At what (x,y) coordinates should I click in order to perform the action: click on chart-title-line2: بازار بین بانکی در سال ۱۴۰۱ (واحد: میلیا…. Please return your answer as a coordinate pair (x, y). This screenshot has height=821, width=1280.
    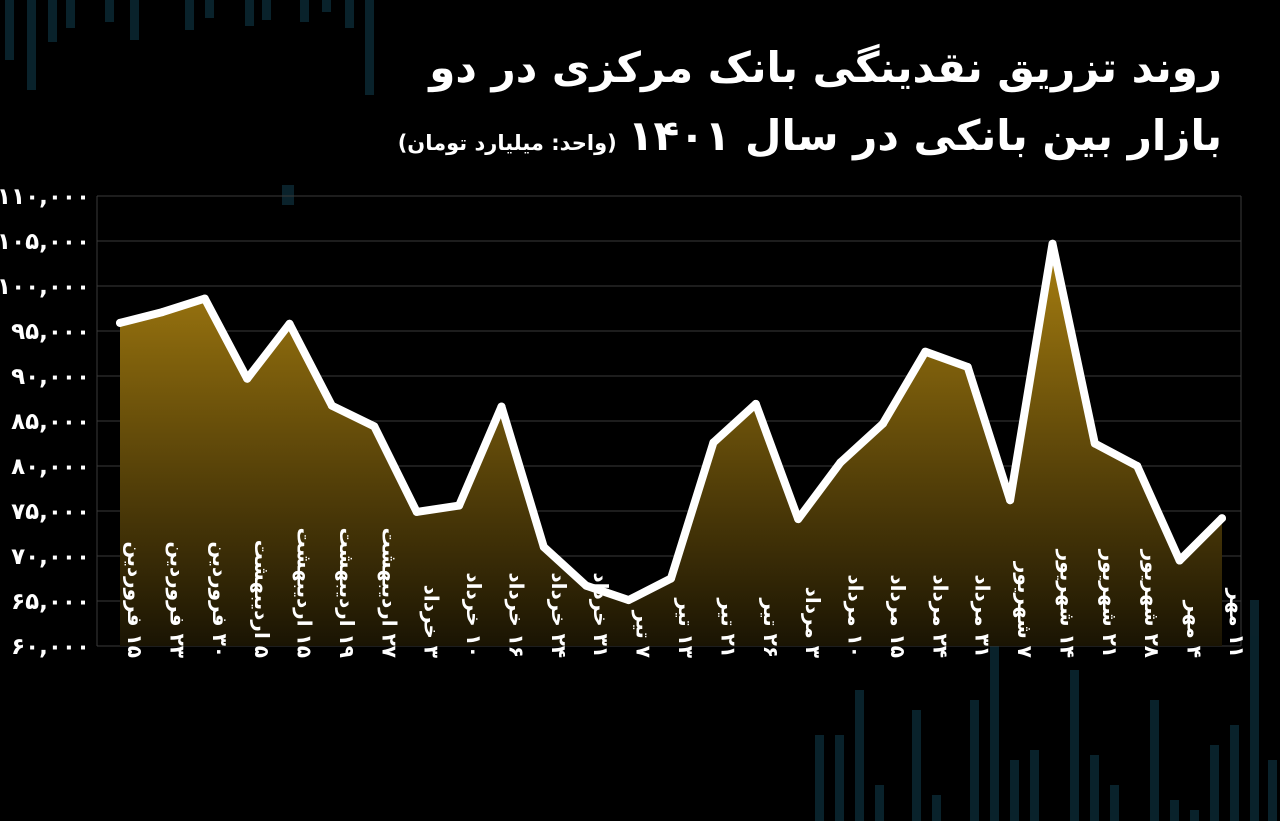
    Looking at the image, I should click on (810, 136).